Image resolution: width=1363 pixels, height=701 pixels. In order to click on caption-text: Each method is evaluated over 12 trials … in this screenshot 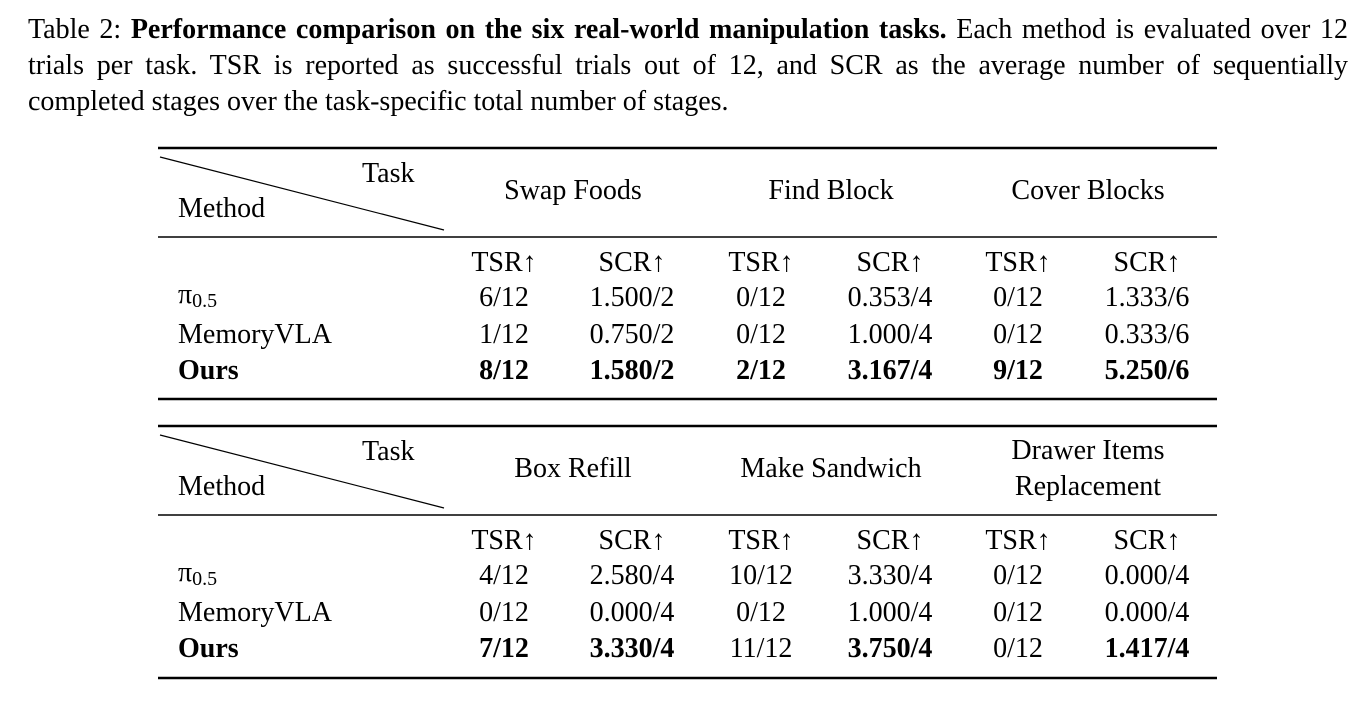, I will do `click(688, 65)`.